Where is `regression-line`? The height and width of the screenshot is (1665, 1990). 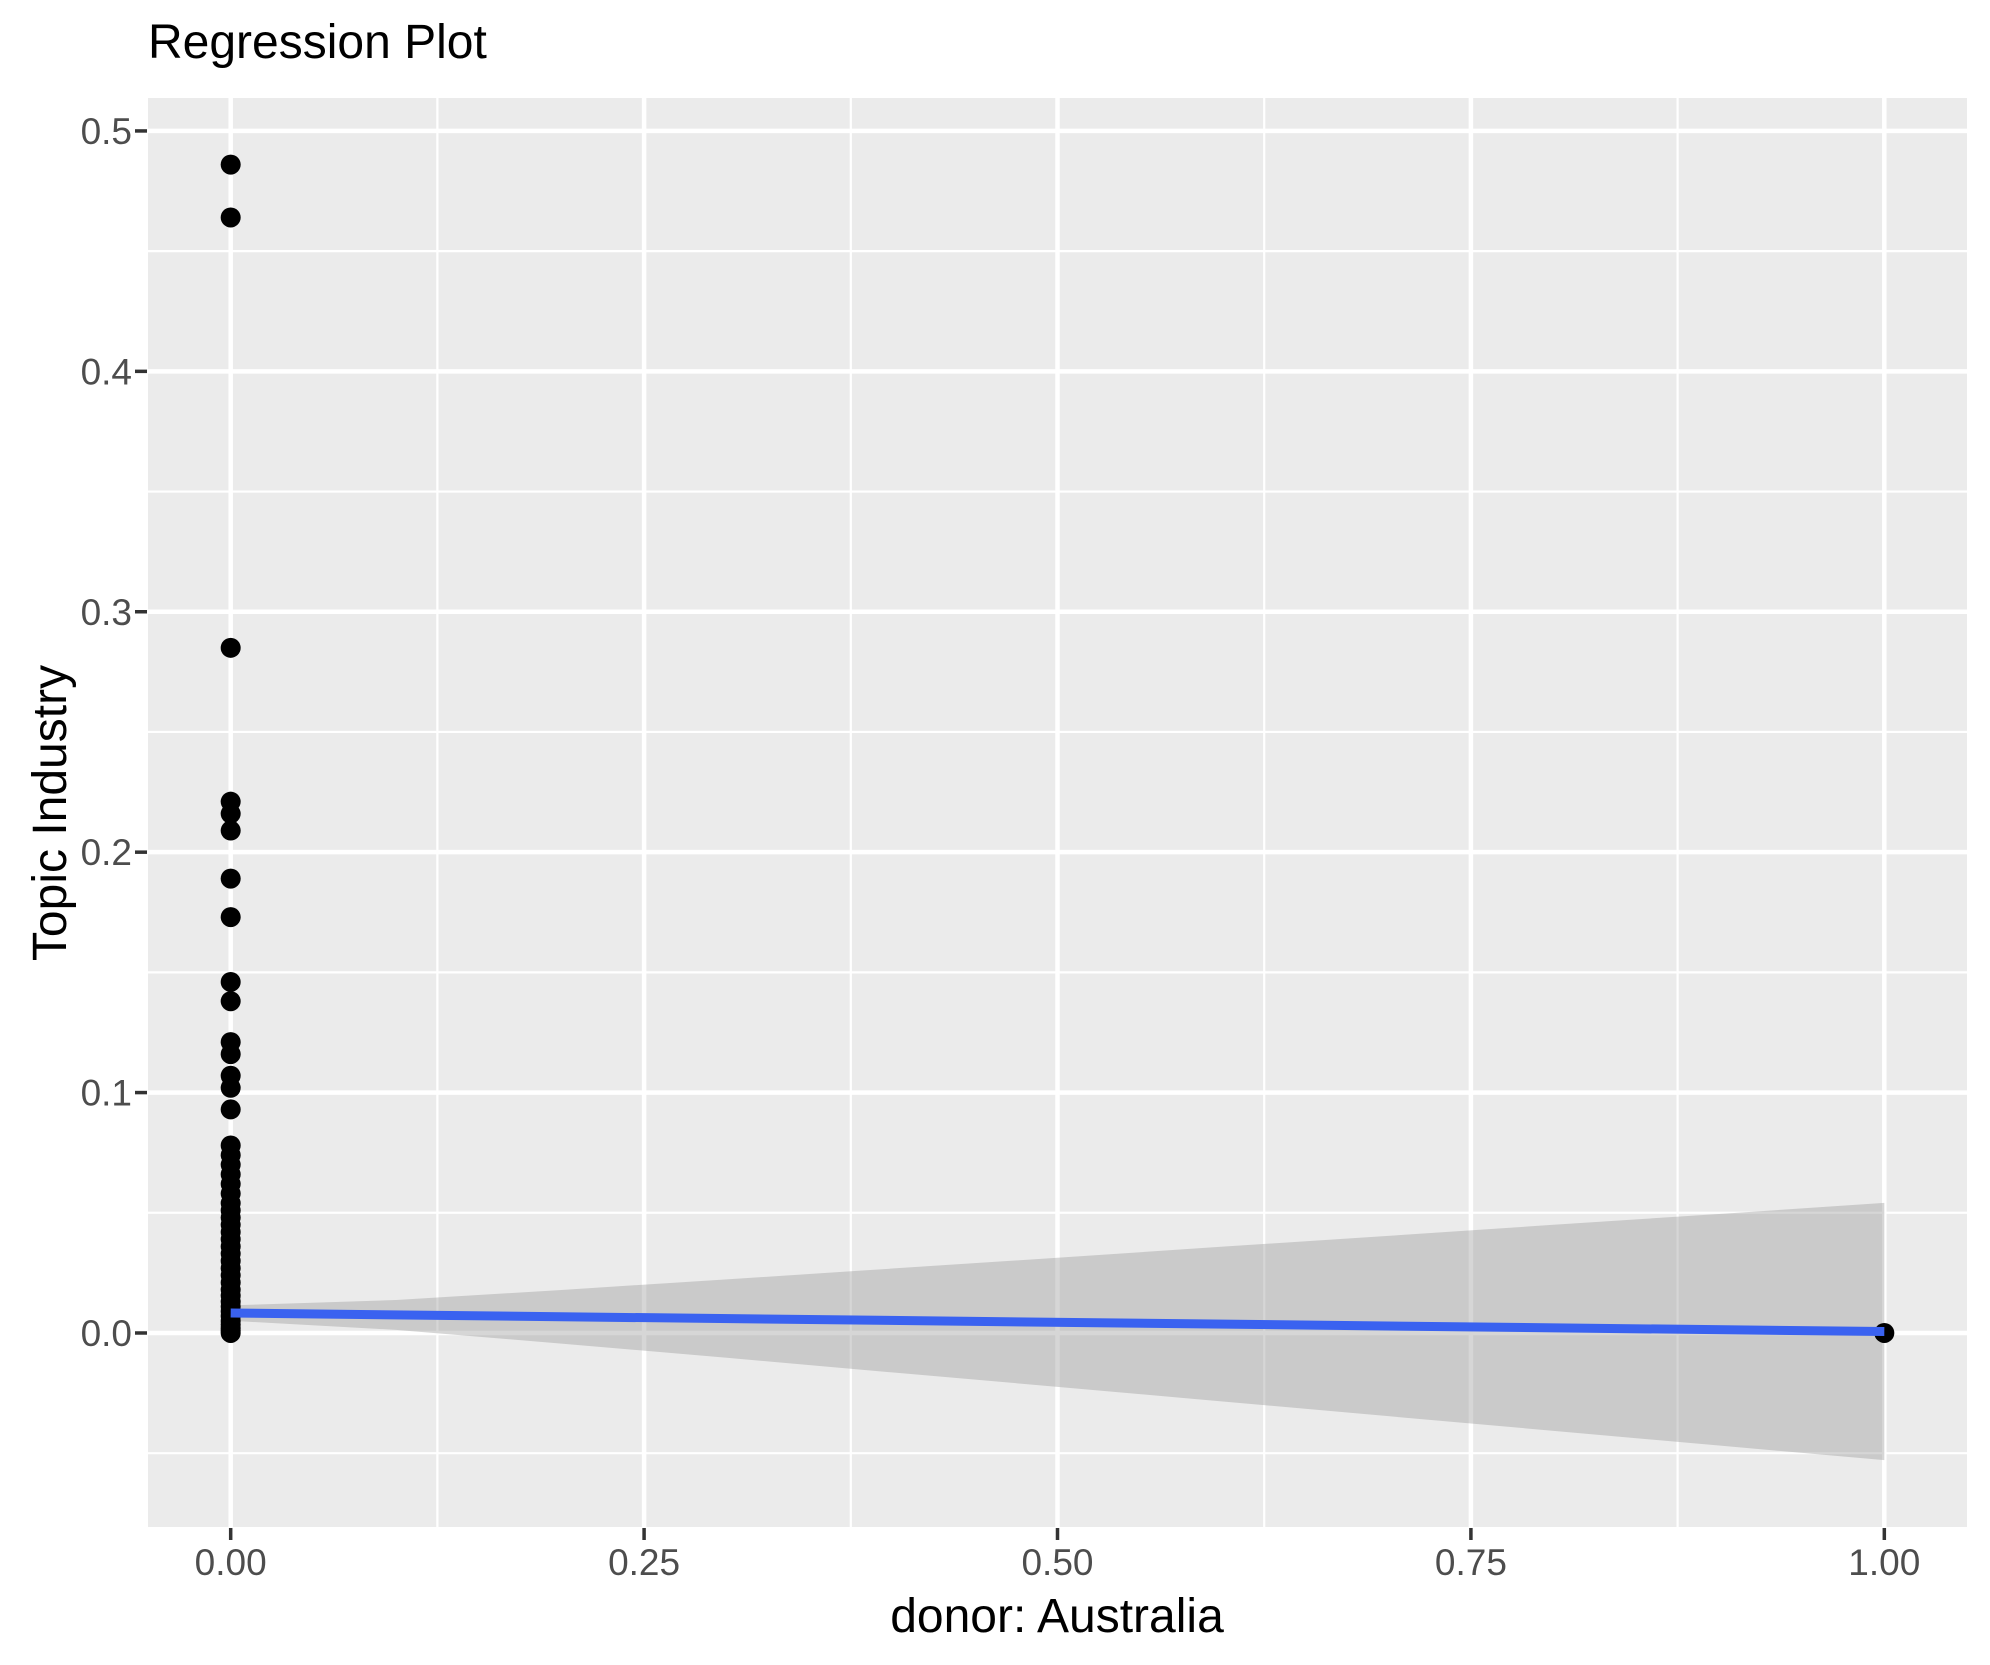 regression-line is located at coordinates (1057, 1322).